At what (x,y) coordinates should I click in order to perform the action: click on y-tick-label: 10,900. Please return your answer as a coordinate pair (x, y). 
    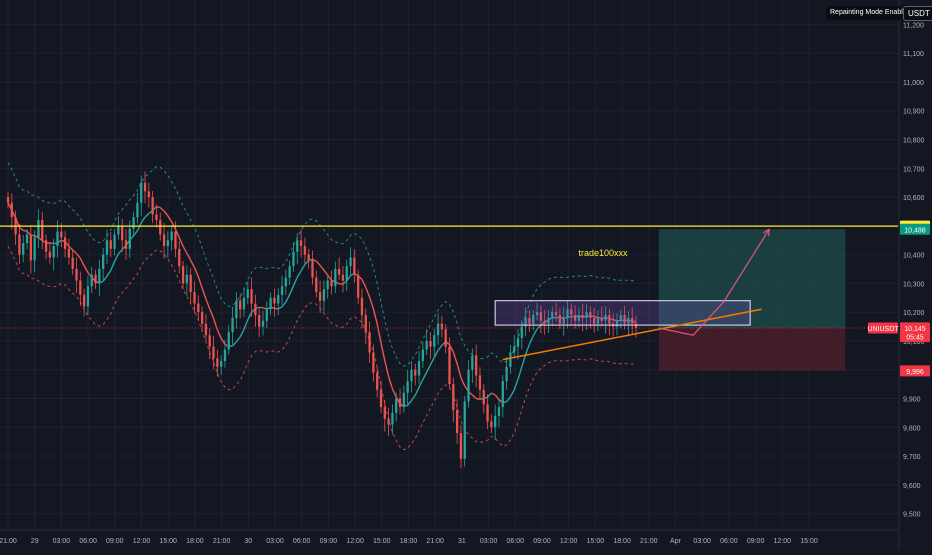
    Looking at the image, I should click on (914, 112).